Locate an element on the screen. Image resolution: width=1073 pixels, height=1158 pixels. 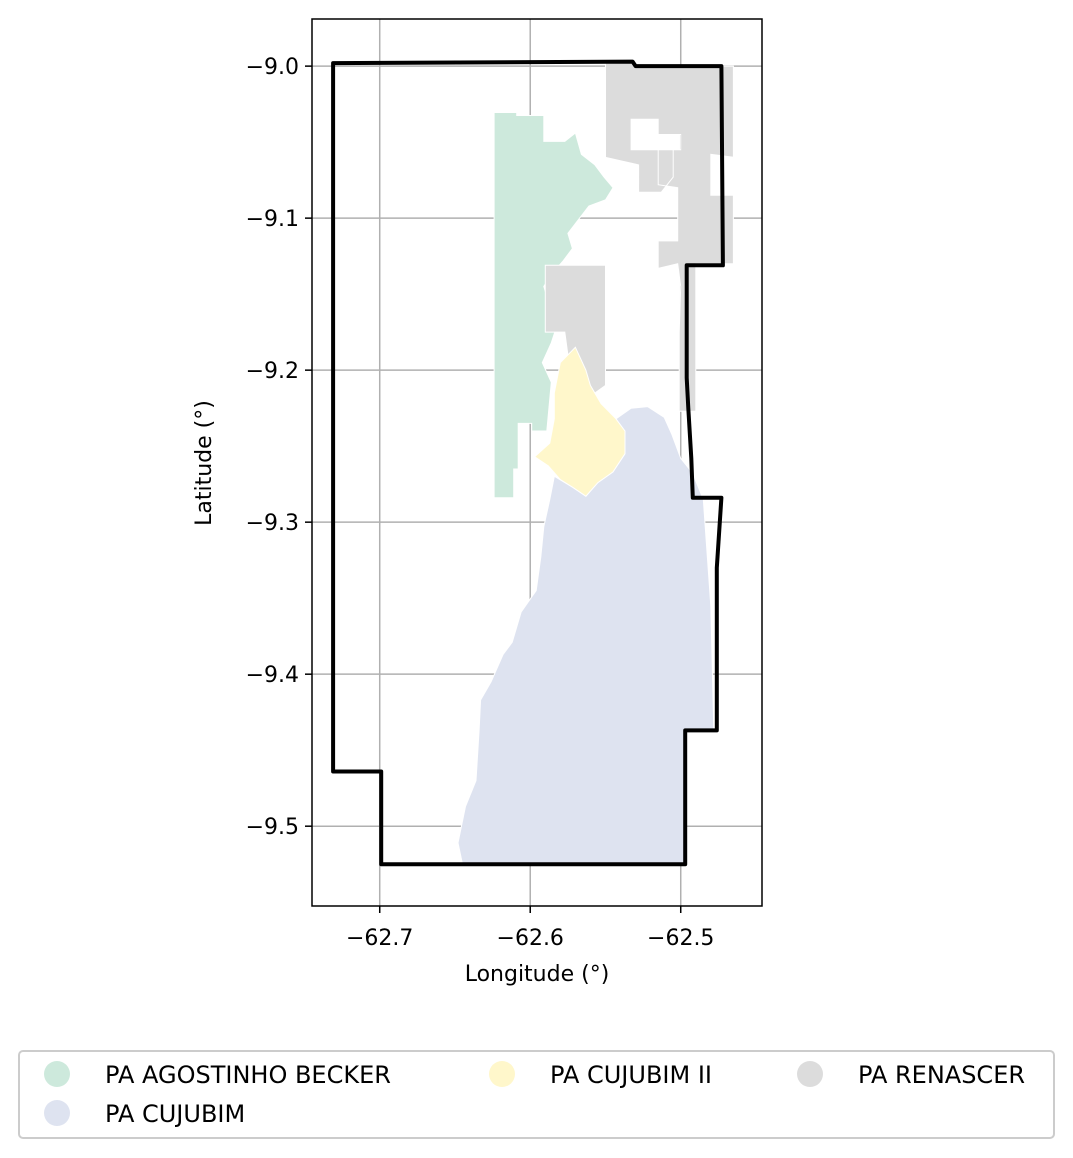
region-pa-agostinho-becker is located at coordinates (553, 305).